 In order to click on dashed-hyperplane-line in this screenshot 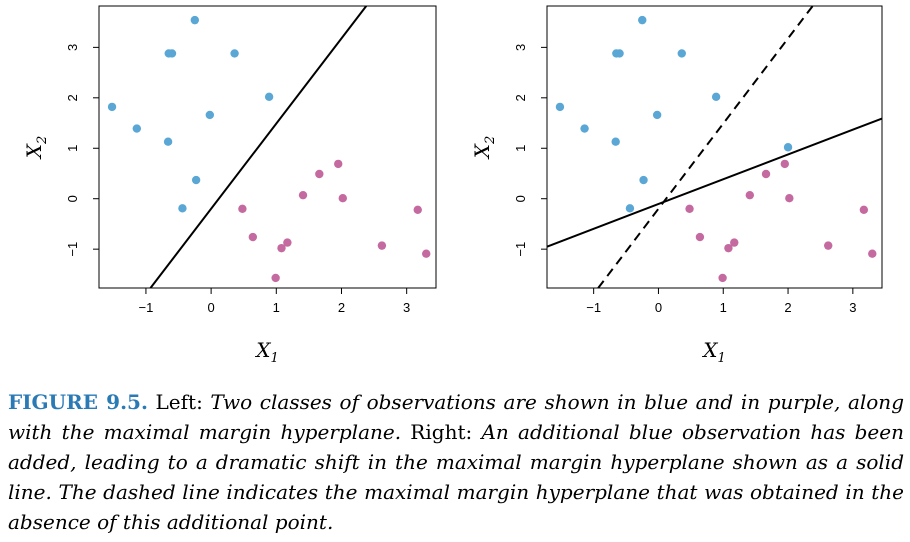, I will do `click(705, 147)`.